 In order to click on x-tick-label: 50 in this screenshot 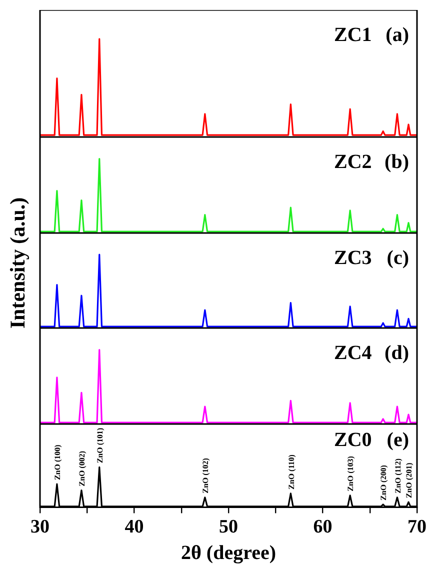, I will do `click(228, 527)`.